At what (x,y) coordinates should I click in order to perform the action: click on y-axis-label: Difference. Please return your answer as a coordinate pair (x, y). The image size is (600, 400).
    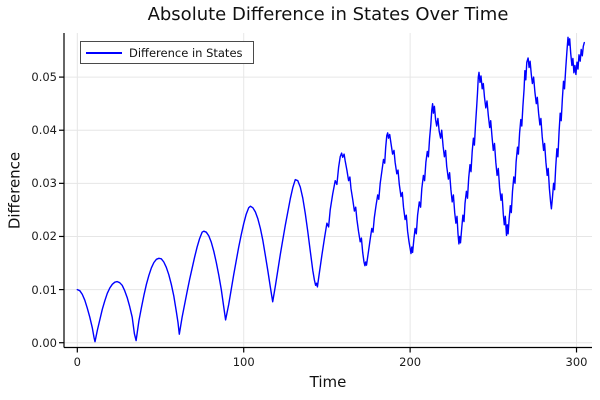
    Looking at the image, I should click on (14, 190).